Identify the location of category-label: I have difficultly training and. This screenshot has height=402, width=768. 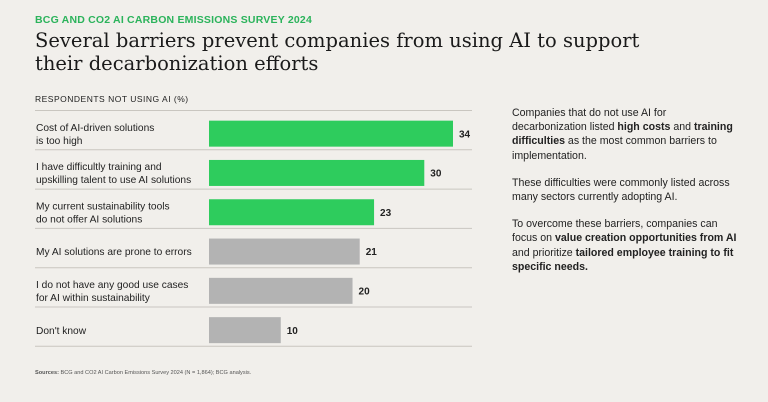
(99, 167).